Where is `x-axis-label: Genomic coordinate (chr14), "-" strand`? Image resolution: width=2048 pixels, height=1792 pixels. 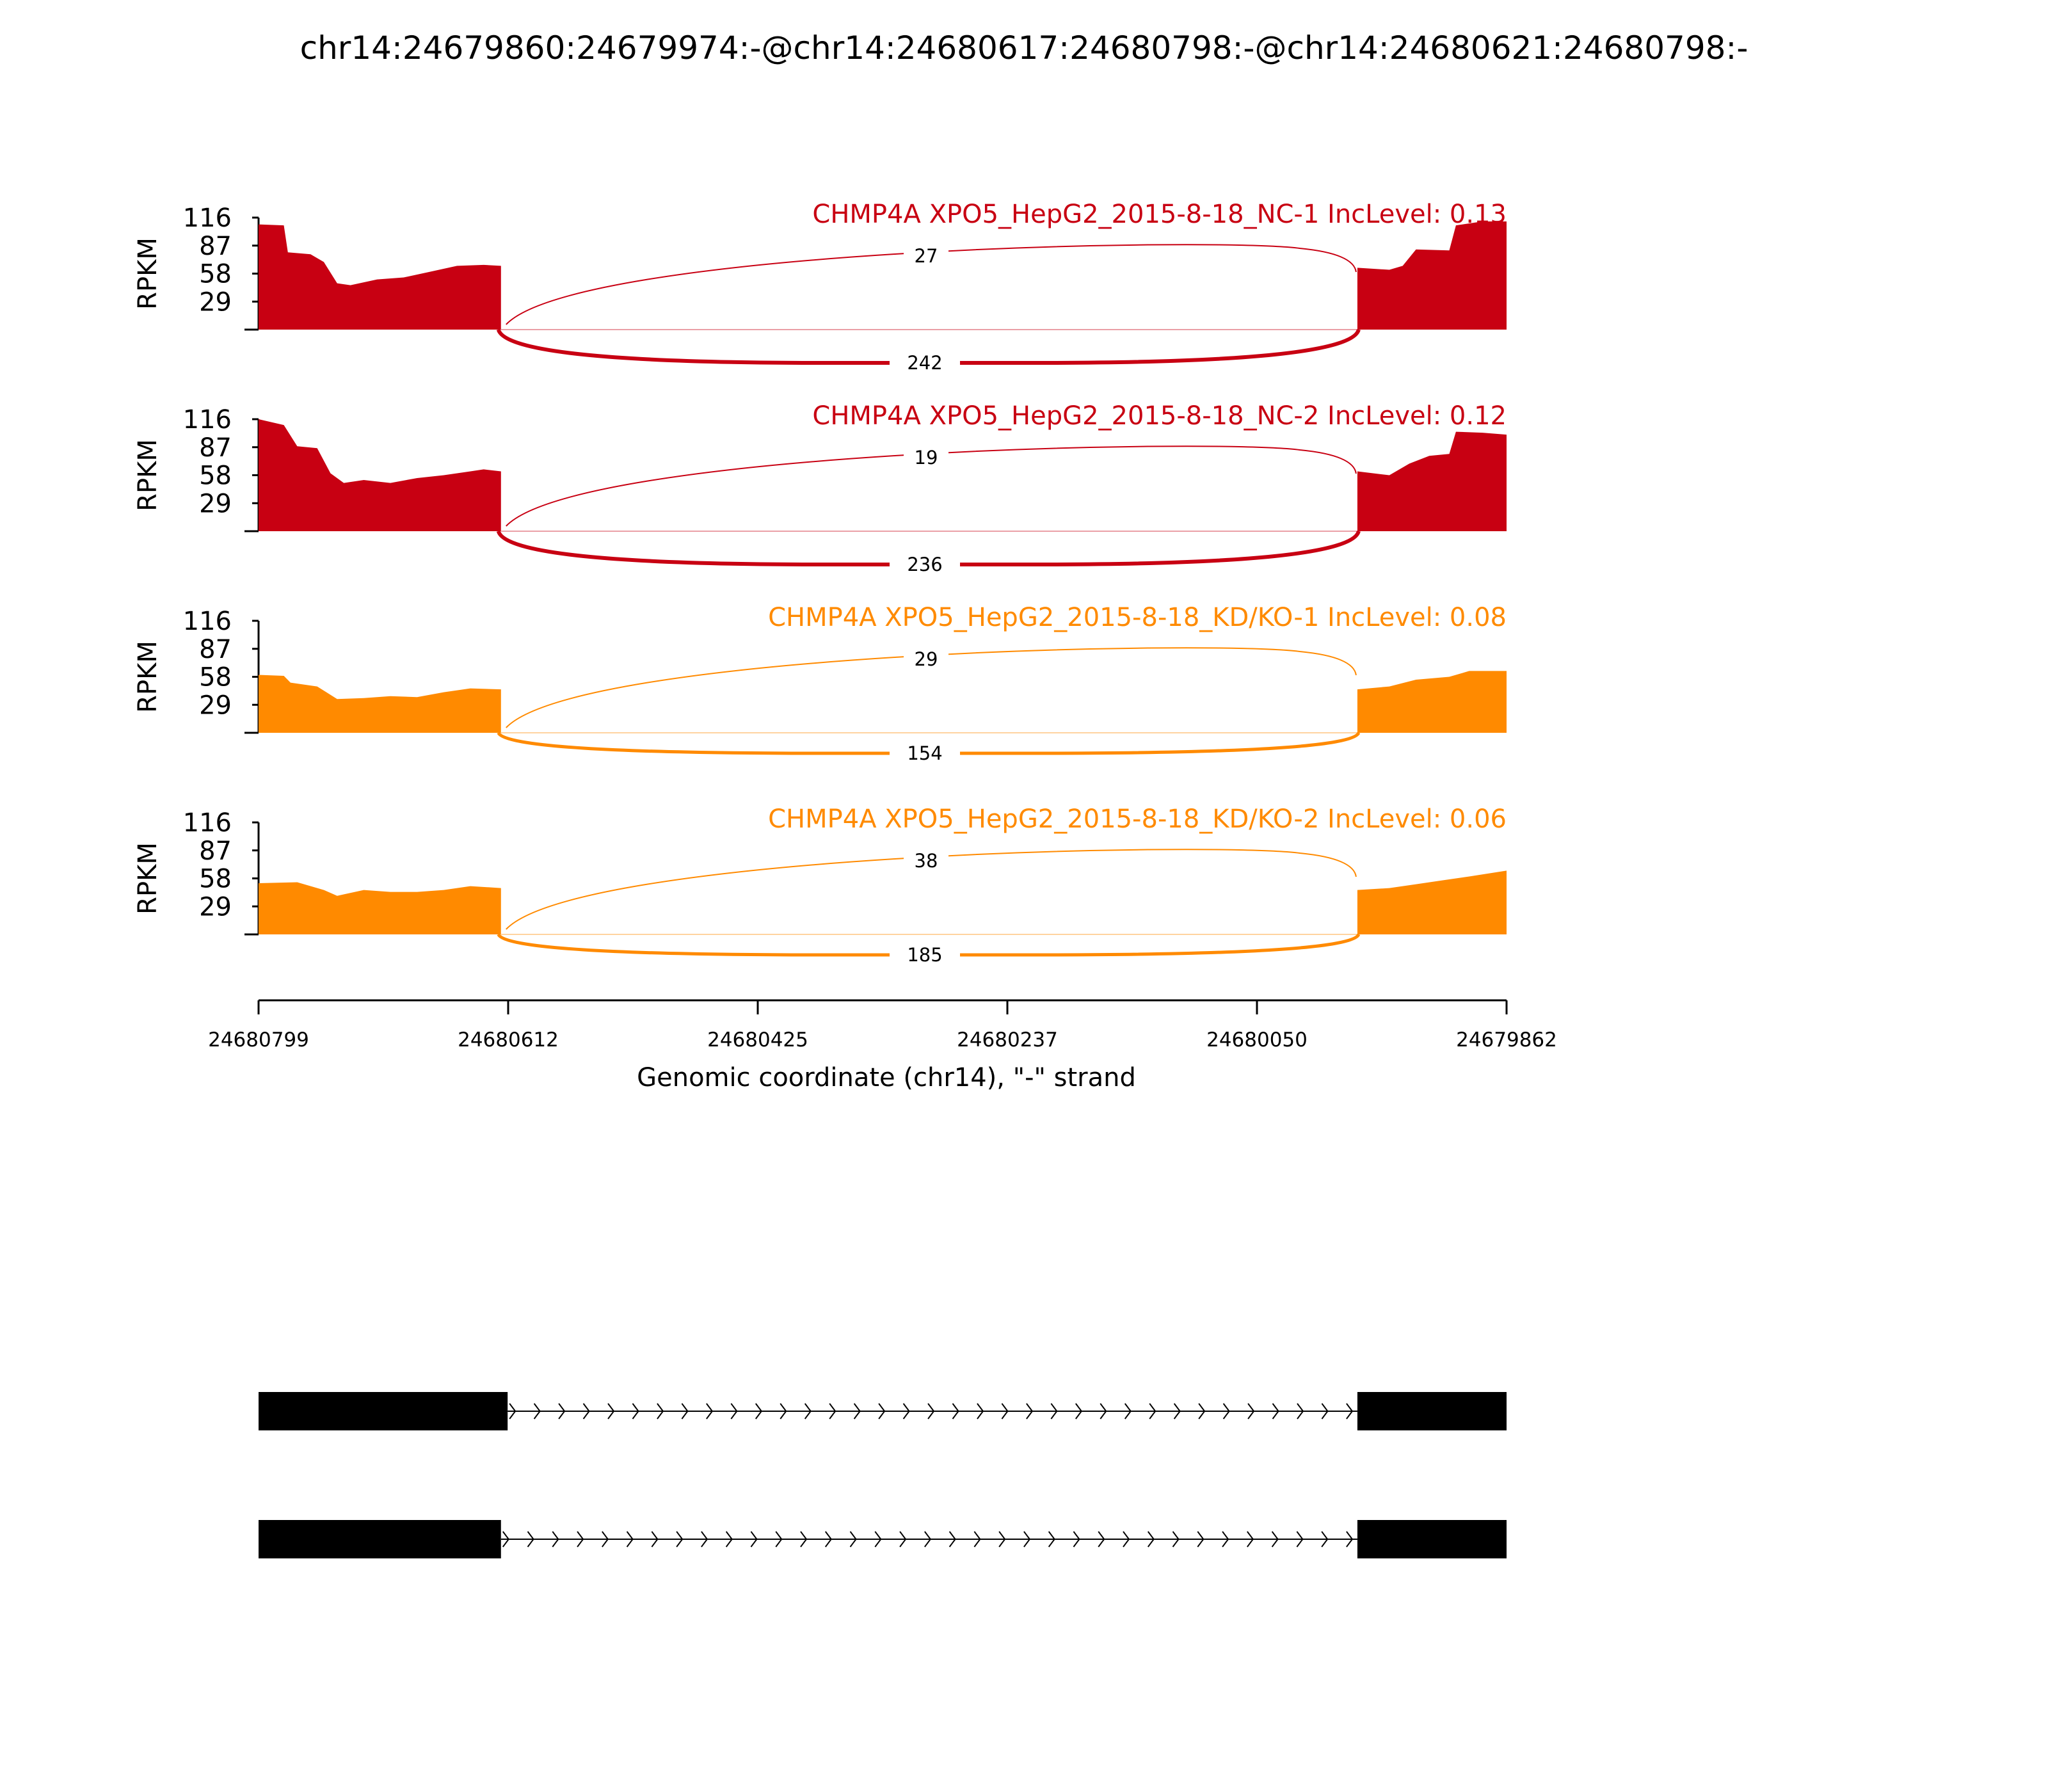 x-axis-label: Genomic coordinate (chr14), "-" strand is located at coordinates (886, 1077).